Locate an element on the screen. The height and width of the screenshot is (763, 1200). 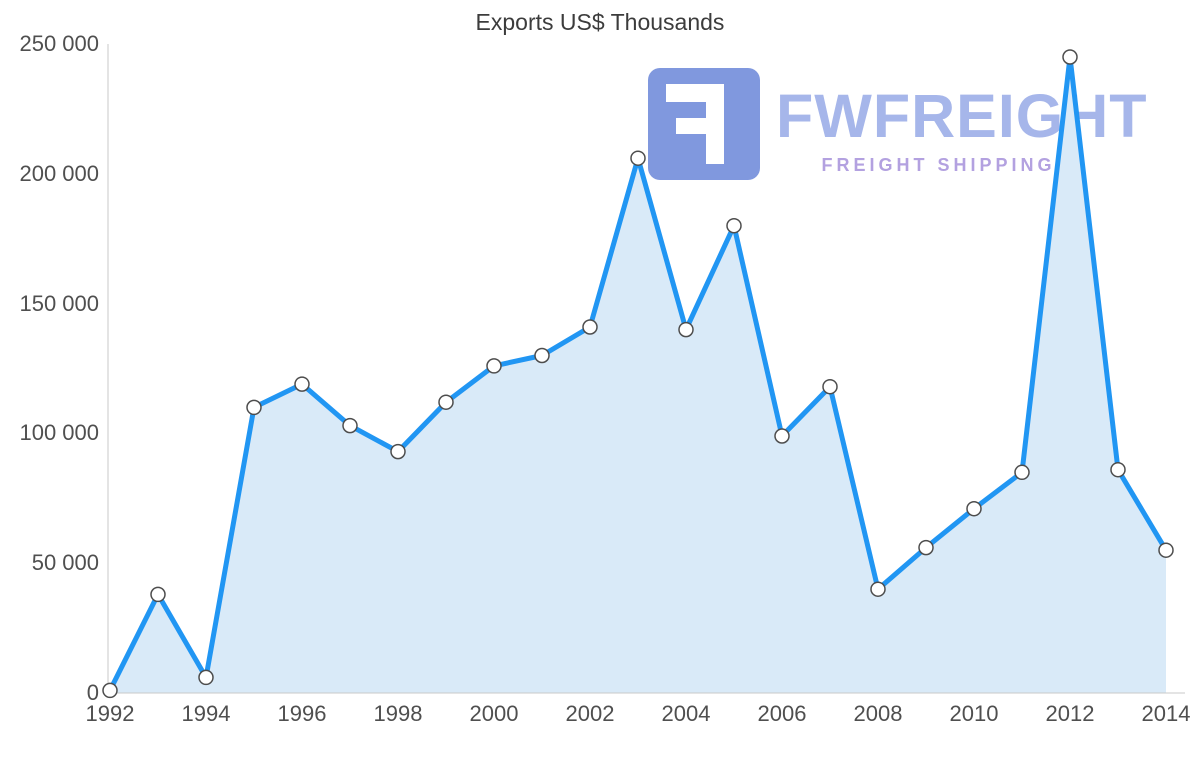
y-tick-label: 150 000 is located at coordinates (59, 303).